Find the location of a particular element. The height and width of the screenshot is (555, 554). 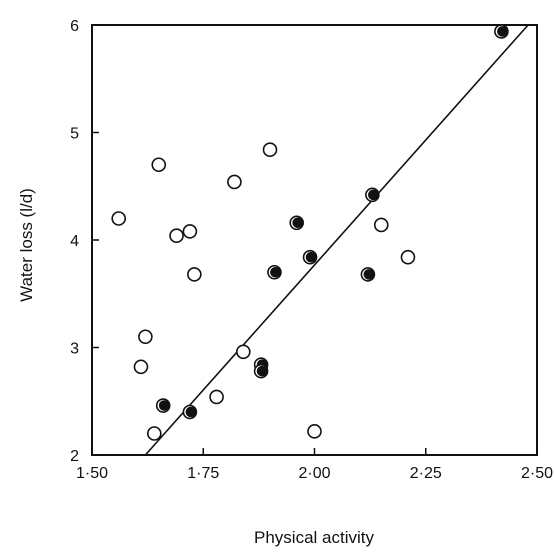

y-tick-label: 6 is located at coordinates (74, 26).